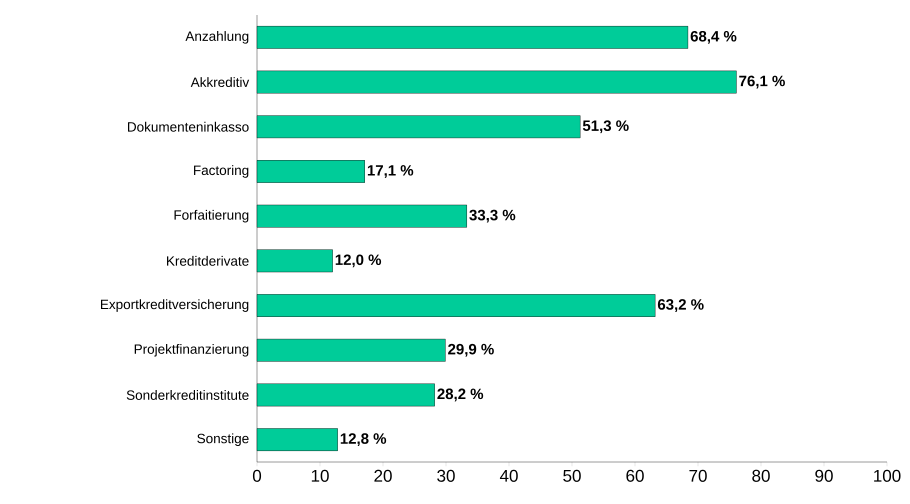  What do you see at coordinates (221, 171) in the screenshot?
I see `y-tick-label: Factoring` at bounding box center [221, 171].